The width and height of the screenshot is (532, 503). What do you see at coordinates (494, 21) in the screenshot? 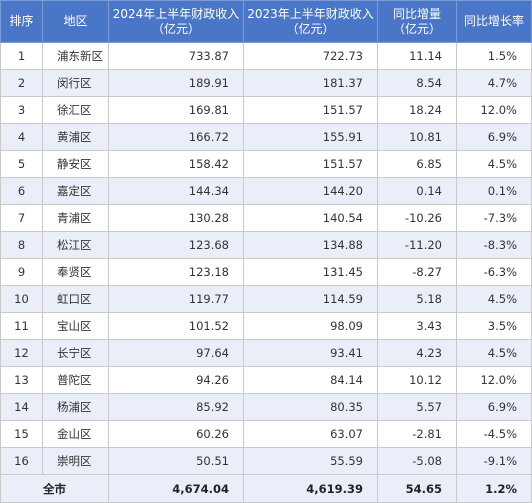
I see `header-growth: 同比增长率` at bounding box center [494, 21].